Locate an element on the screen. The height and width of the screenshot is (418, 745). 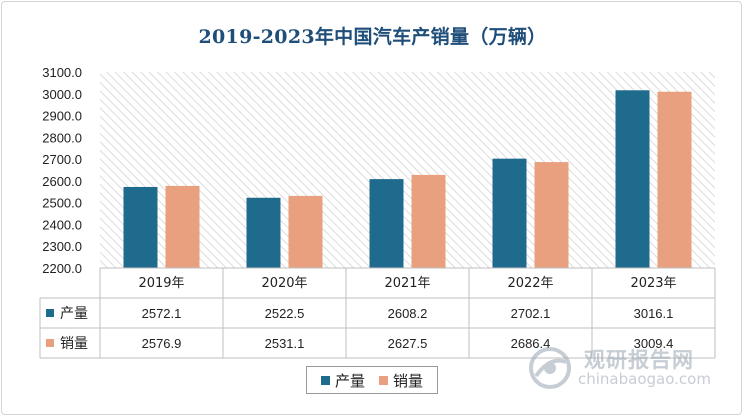
table-series-name: 产量 is located at coordinates (74, 314).